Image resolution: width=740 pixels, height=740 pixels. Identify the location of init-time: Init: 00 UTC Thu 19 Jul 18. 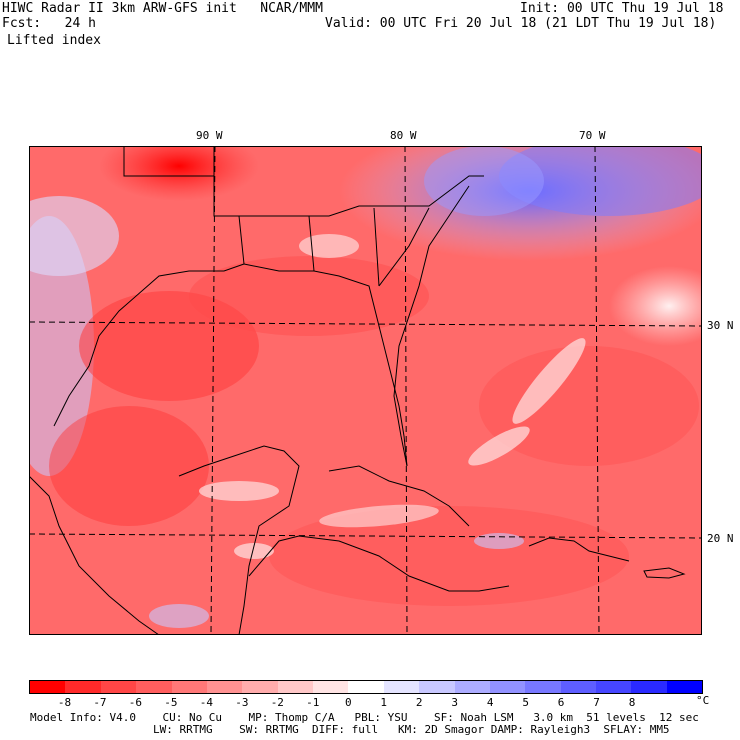
(622, 8).